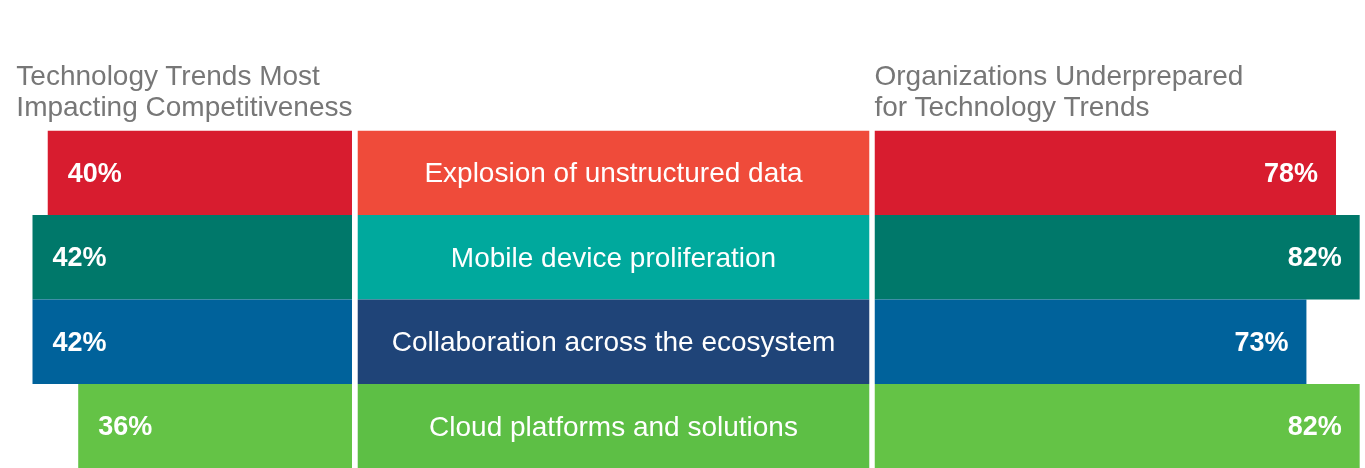 The width and height of the screenshot is (1365, 468). What do you see at coordinates (1291, 172) in the screenshot?
I see `data-label: 78%` at bounding box center [1291, 172].